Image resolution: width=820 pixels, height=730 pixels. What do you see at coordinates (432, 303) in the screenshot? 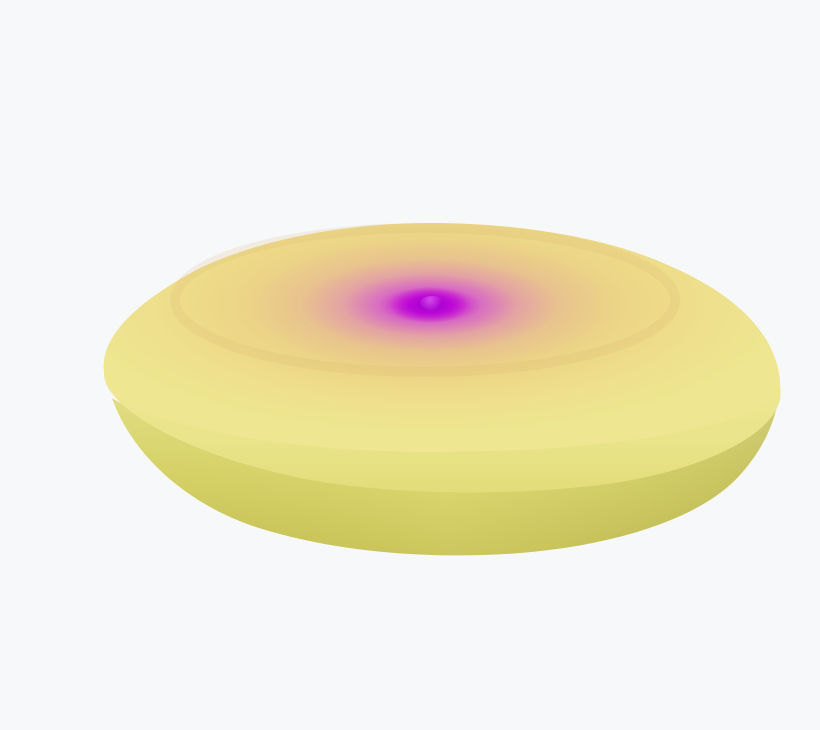
I see `center-highlight` at bounding box center [432, 303].